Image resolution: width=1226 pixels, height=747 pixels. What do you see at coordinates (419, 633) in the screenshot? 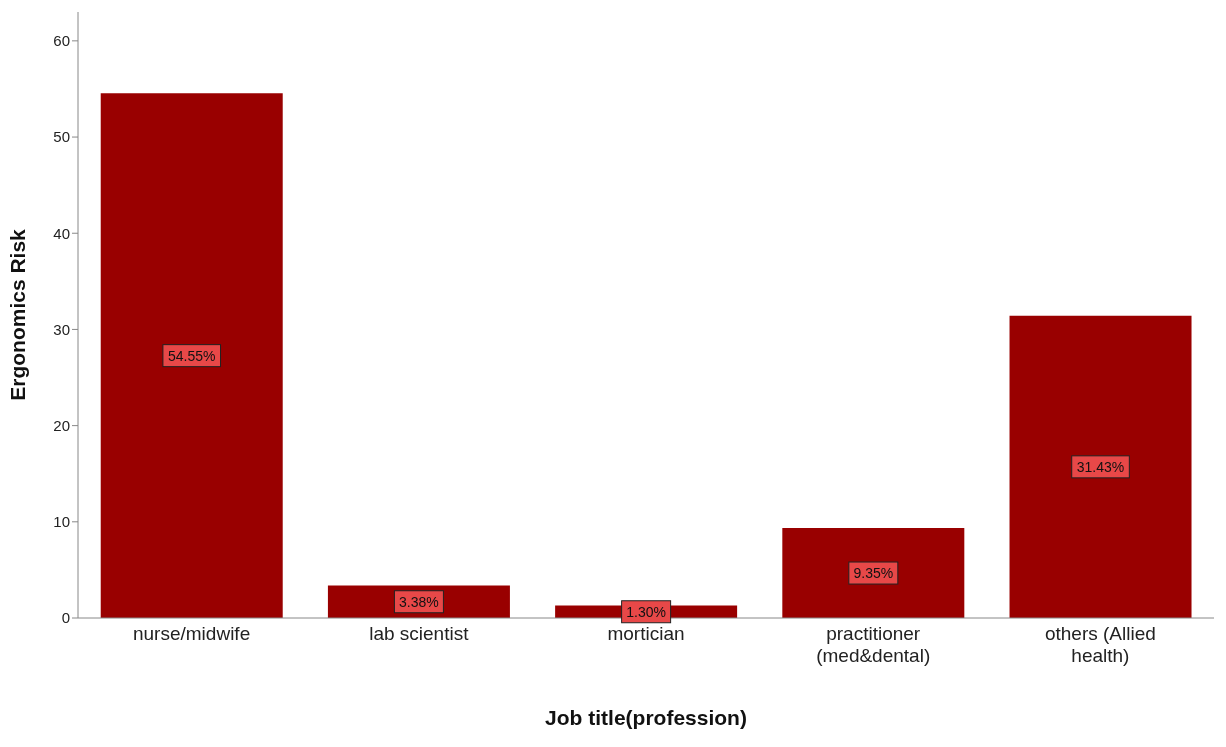
I see `x-tick-label: lab scientist` at bounding box center [419, 633].